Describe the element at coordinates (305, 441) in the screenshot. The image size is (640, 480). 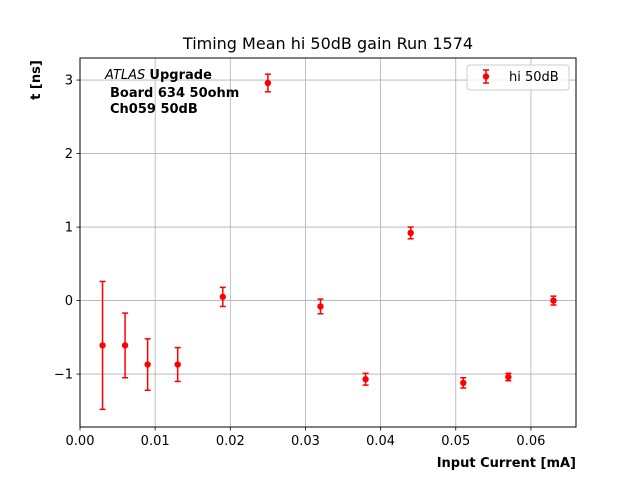
I see `x-tick-label: 0.03` at that location.